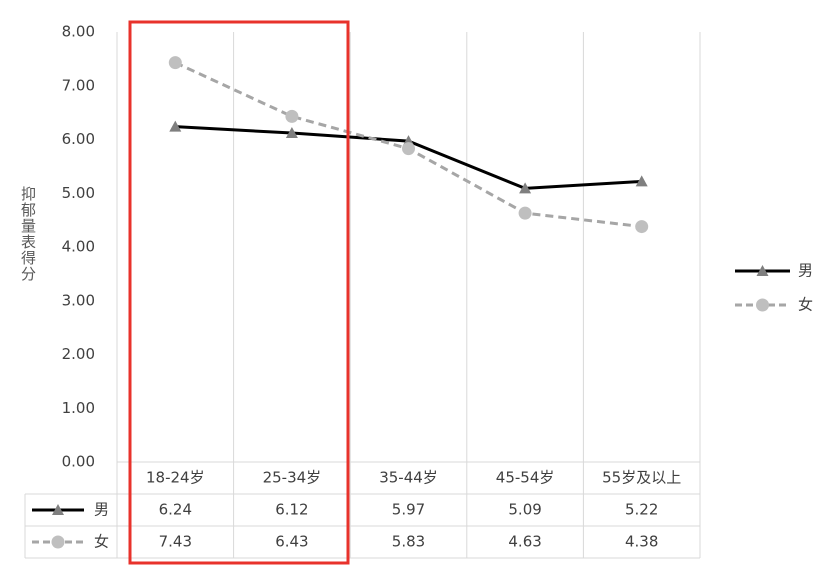 The width and height of the screenshot is (831, 568). Describe the element at coordinates (78, 32) in the screenshot. I see `y-tick-label: 8.00` at that location.